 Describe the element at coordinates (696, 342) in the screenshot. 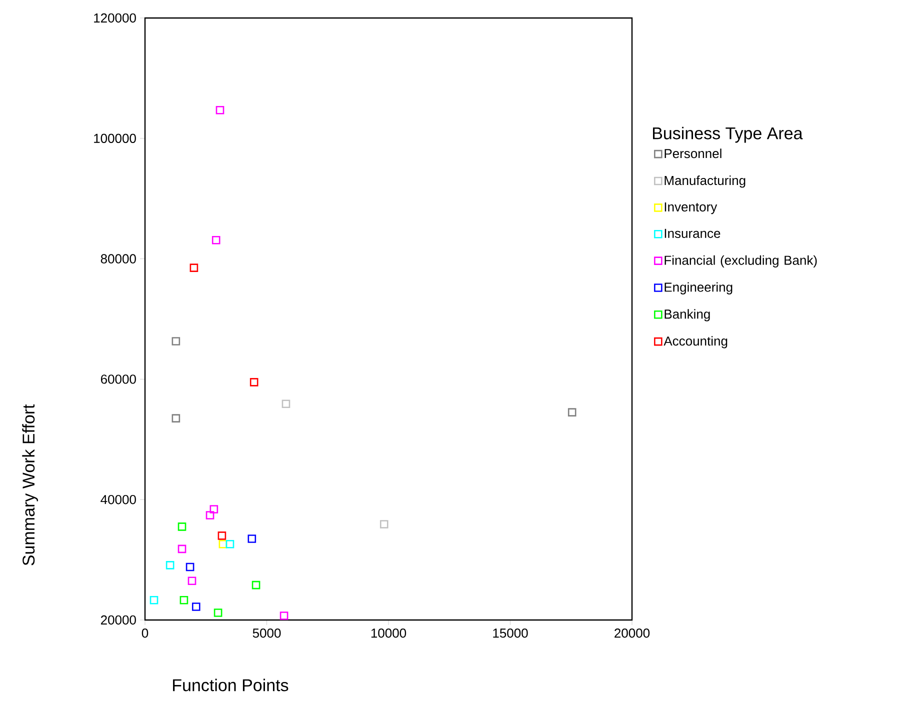

I see `legend-label: Accounting` at that location.